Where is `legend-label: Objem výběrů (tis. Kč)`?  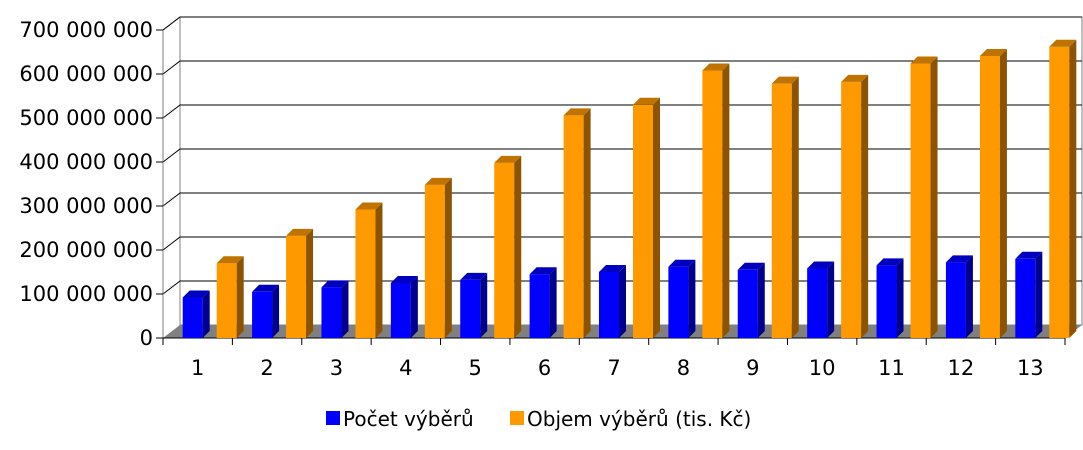 legend-label: Objem výběrů (tis. Kč) is located at coordinates (639, 419).